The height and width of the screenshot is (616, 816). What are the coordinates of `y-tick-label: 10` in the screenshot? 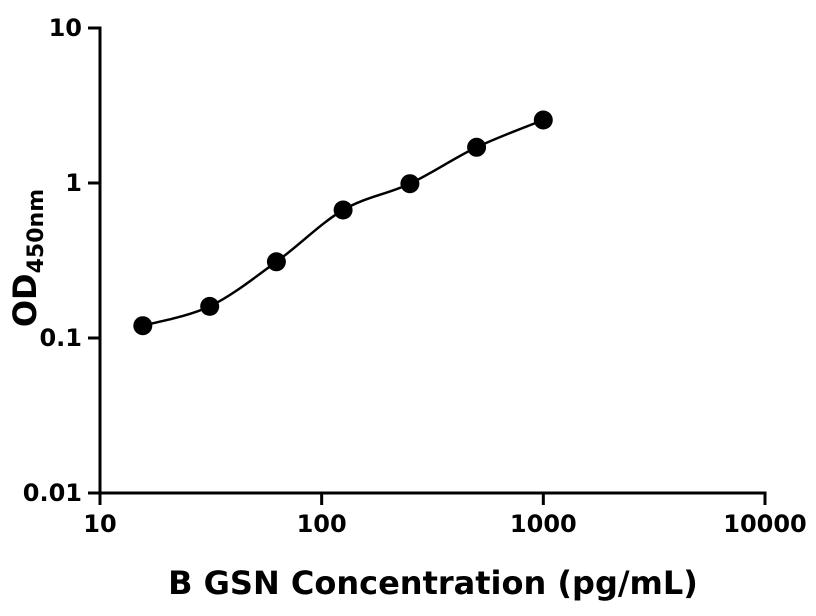 It's located at (65, 28).